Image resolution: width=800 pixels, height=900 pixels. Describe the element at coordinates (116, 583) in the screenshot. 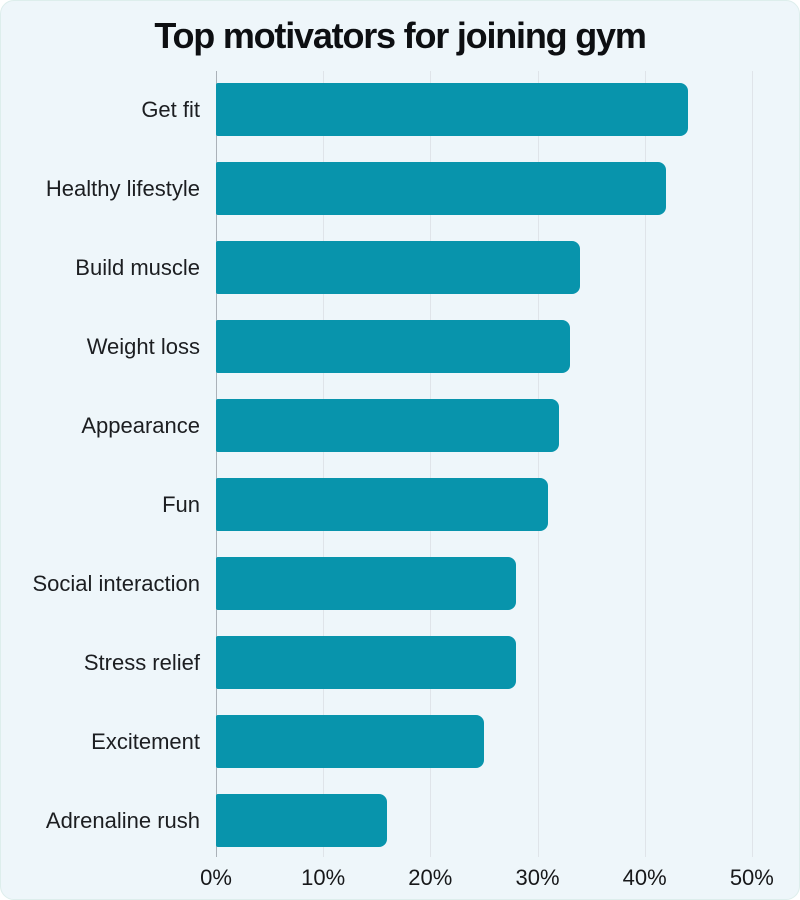

I see `category-label: Social interaction` at that location.